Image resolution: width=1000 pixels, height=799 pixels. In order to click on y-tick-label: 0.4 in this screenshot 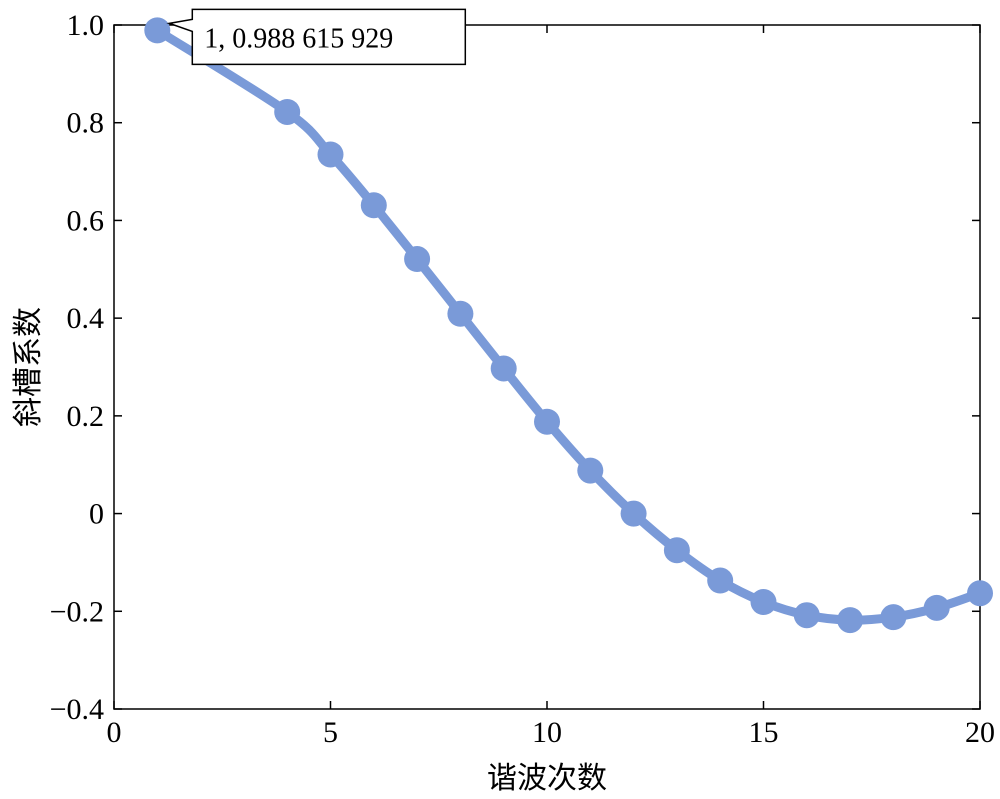, I will do `click(86, 318)`.